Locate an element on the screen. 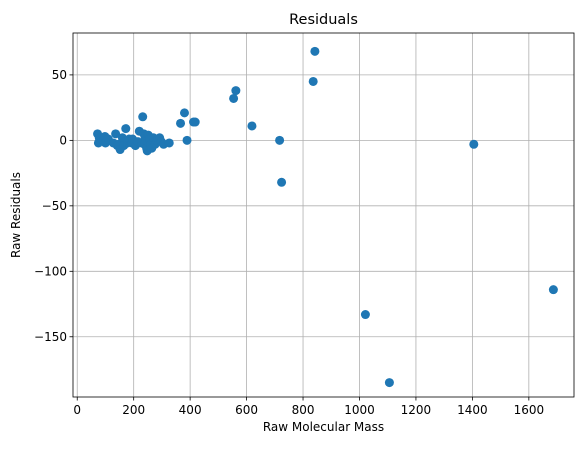 This screenshot has height=455, width=583. y-tick-label: −150 is located at coordinates (50, 337).